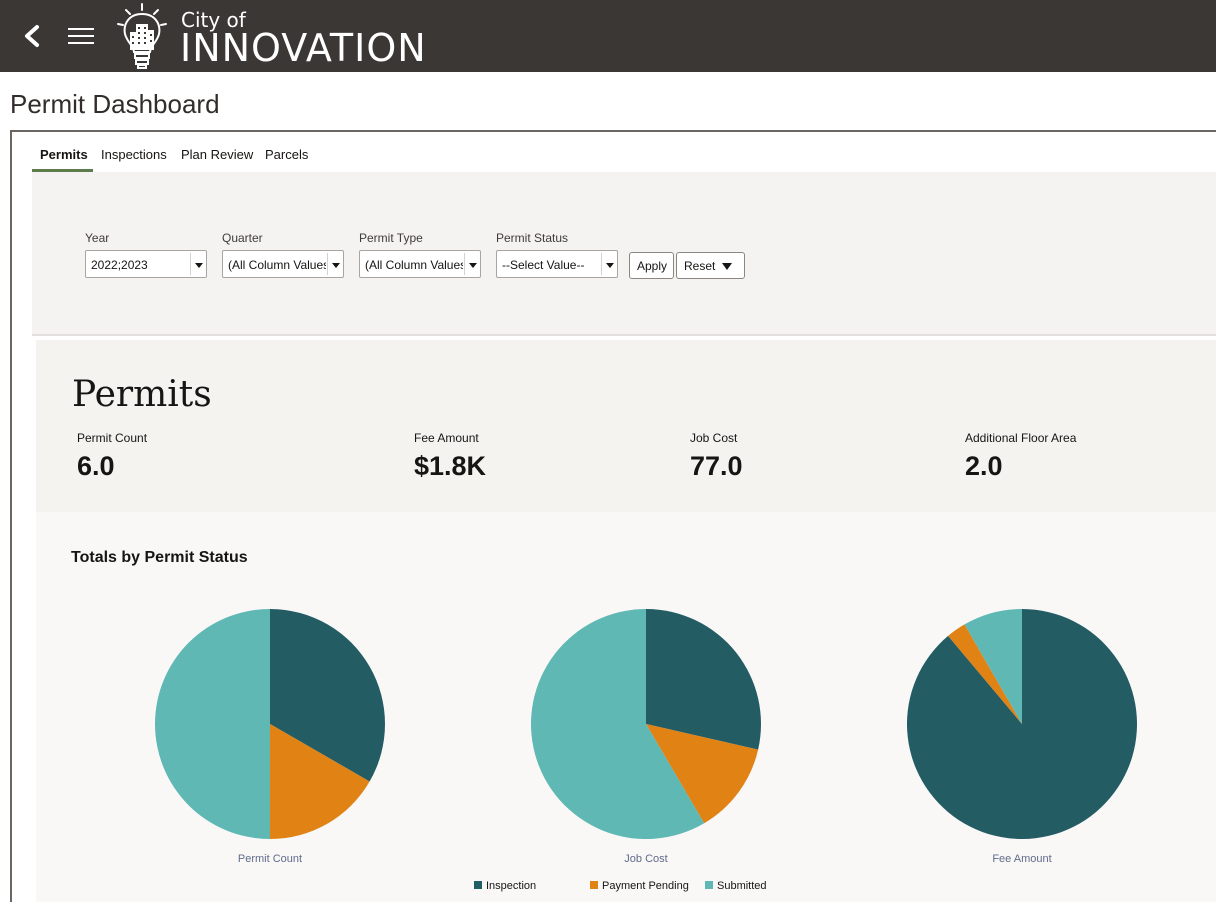  Describe the element at coordinates (62, 170) in the screenshot. I see `active-tab-indicator` at that location.